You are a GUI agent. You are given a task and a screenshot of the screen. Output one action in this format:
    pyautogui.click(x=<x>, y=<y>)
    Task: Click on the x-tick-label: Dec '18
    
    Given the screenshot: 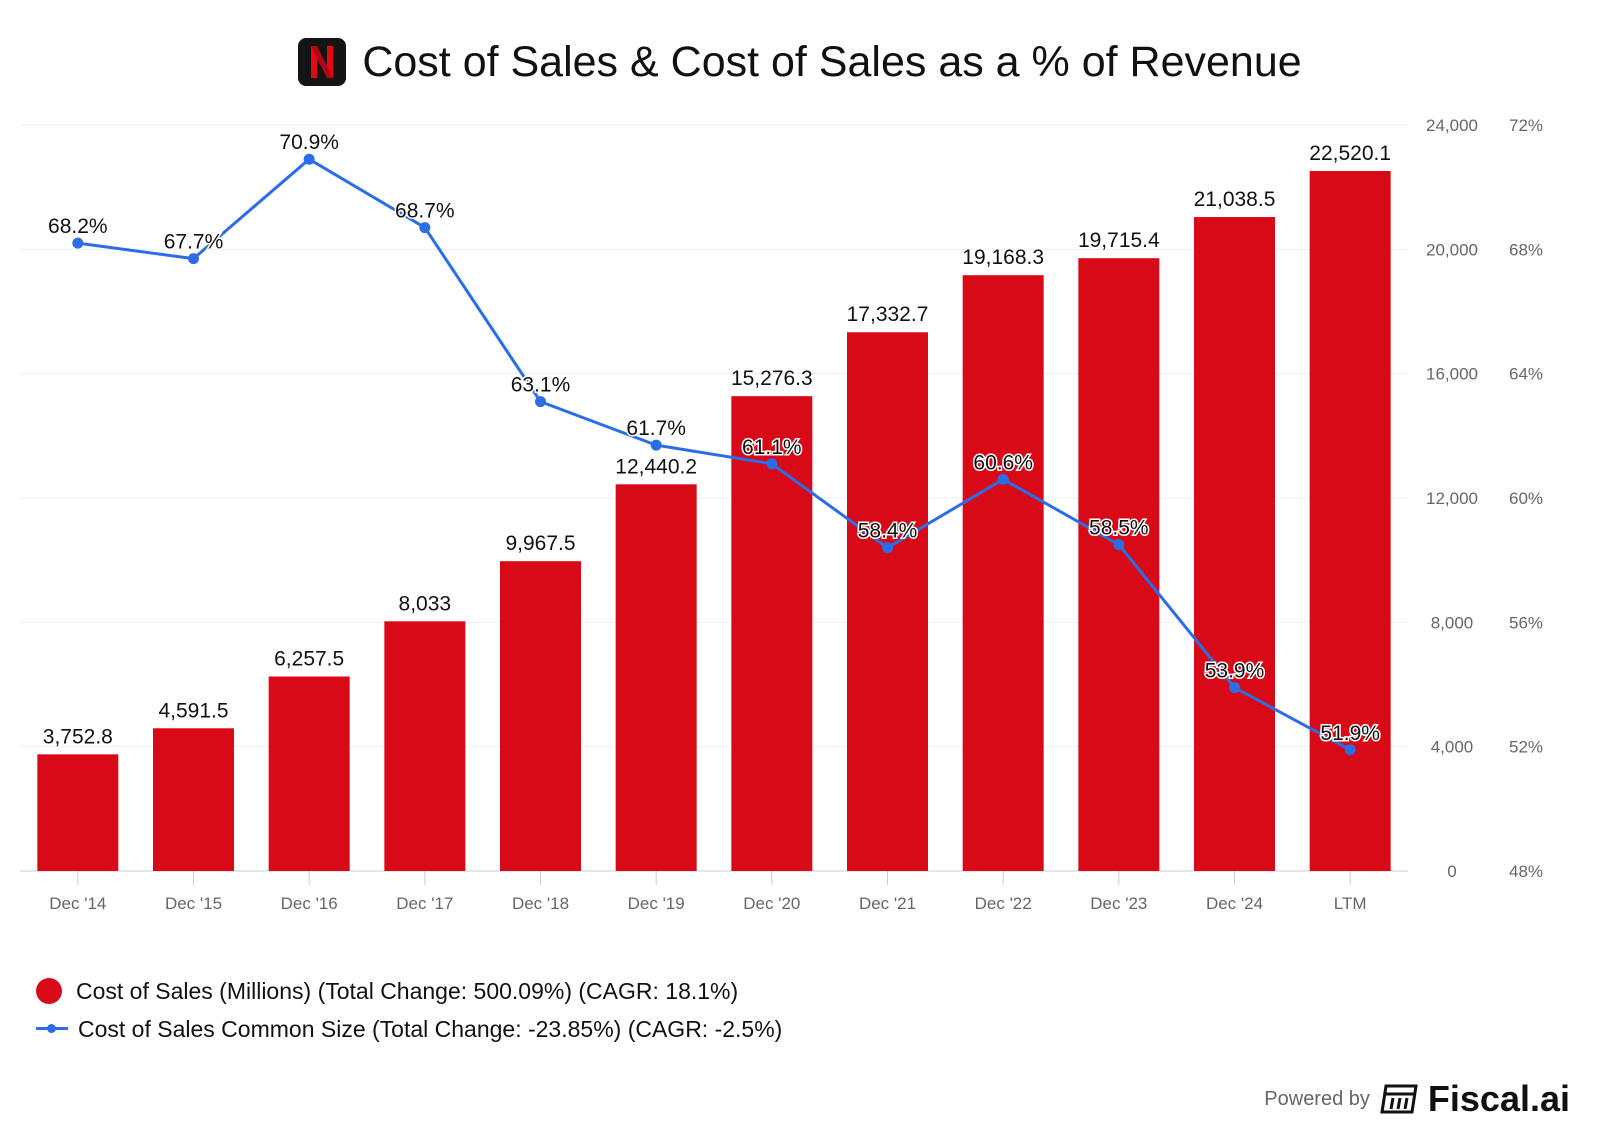 What is the action you would take?
    pyautogui.click(x=540, y=903)
    